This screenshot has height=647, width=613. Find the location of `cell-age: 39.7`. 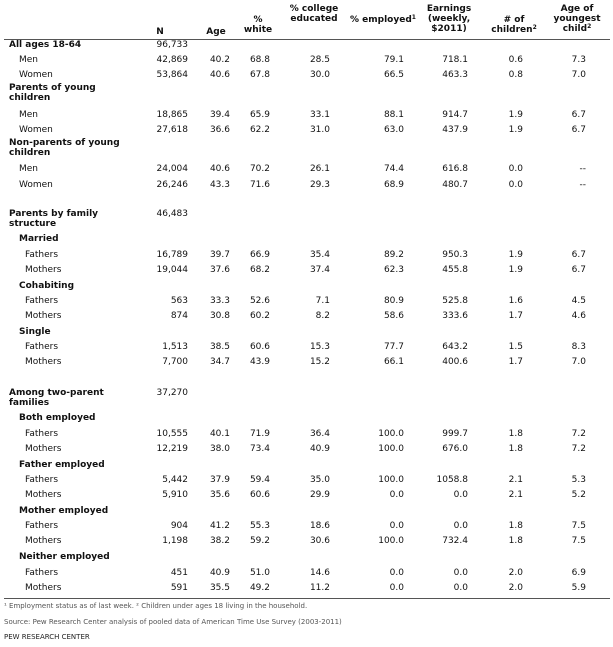

cell-age: 39.7 is located at coordinates (219, 255).